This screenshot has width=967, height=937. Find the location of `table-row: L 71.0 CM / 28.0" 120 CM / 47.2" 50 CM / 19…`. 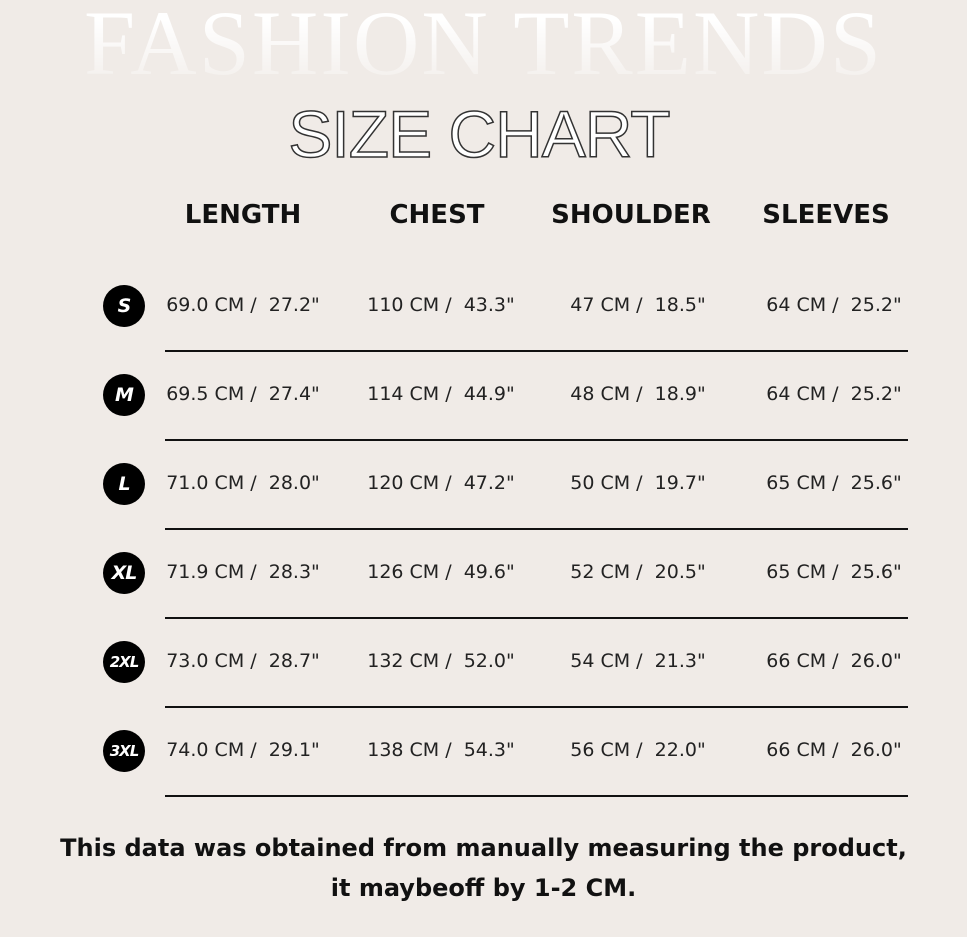

table-row: L 71.0 CM / 28.0" 120 CM / 47.2" 50 CM / 19… is located at coordinates (483, 517).